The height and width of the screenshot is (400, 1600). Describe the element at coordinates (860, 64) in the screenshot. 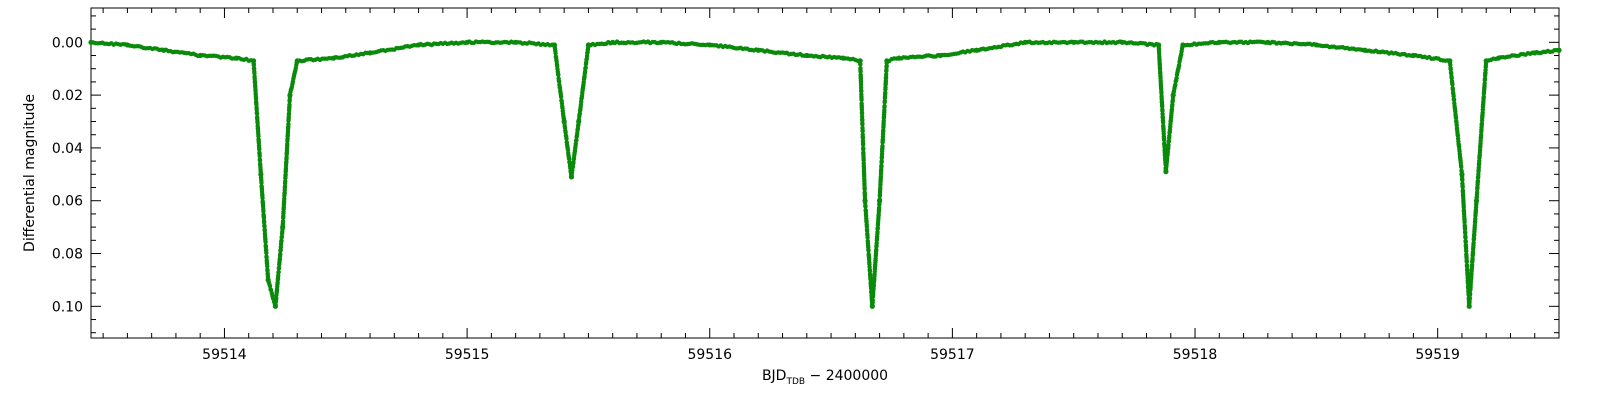

I see `data-point-sample` at that location.